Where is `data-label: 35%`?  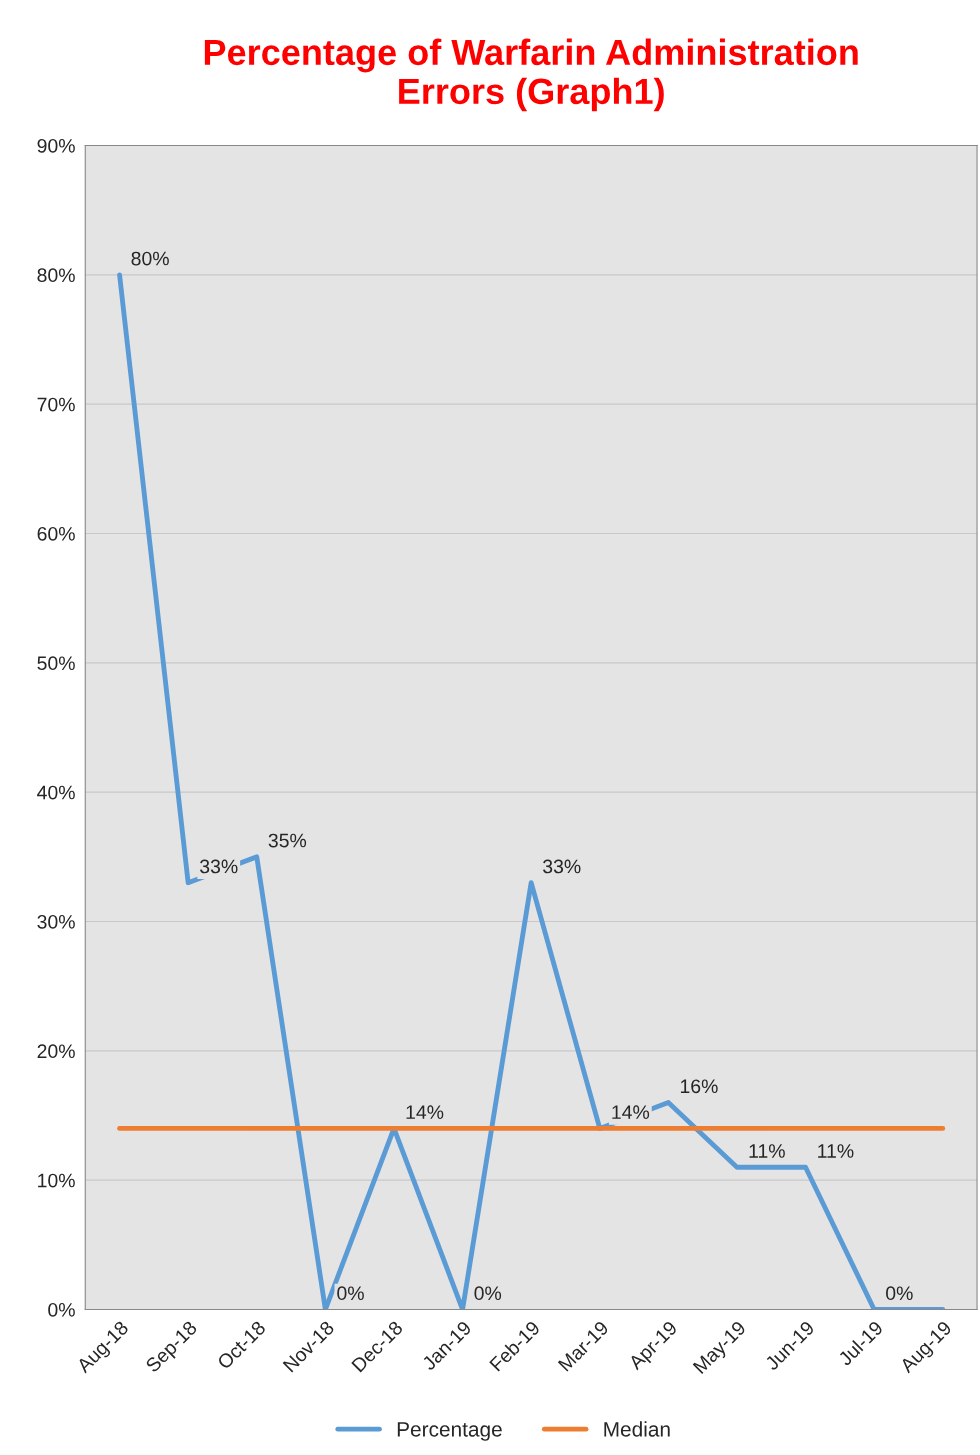 data-label: 35% is located at coordinates (287, 840).